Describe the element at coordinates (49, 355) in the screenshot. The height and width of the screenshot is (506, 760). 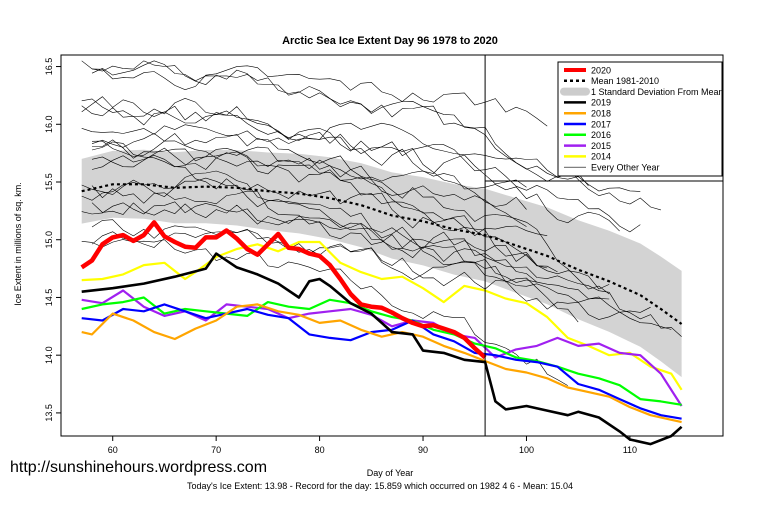
I see `y-tick-label: 14.0` at that location.